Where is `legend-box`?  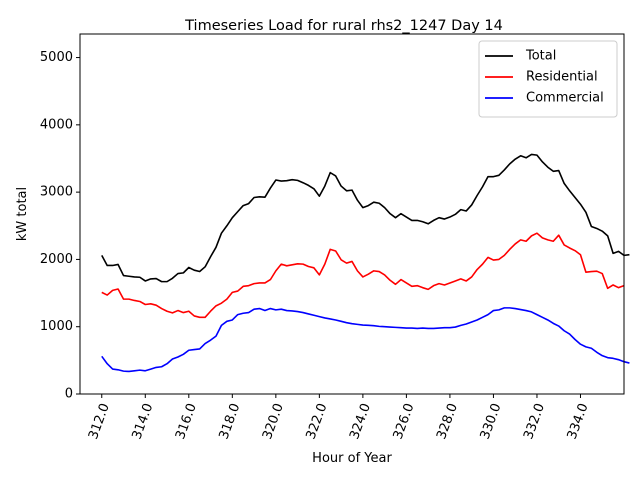
legend-box is located at coordinates (548, 79).